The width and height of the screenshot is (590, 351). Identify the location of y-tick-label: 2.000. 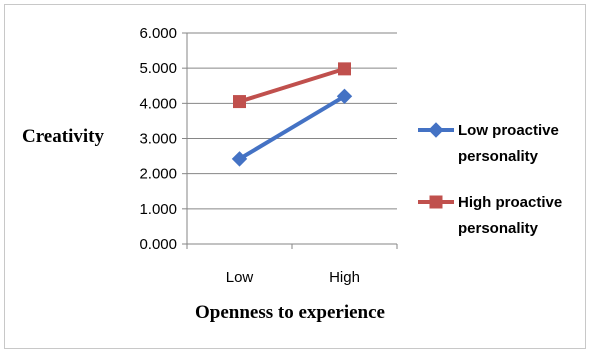
(158, 174).